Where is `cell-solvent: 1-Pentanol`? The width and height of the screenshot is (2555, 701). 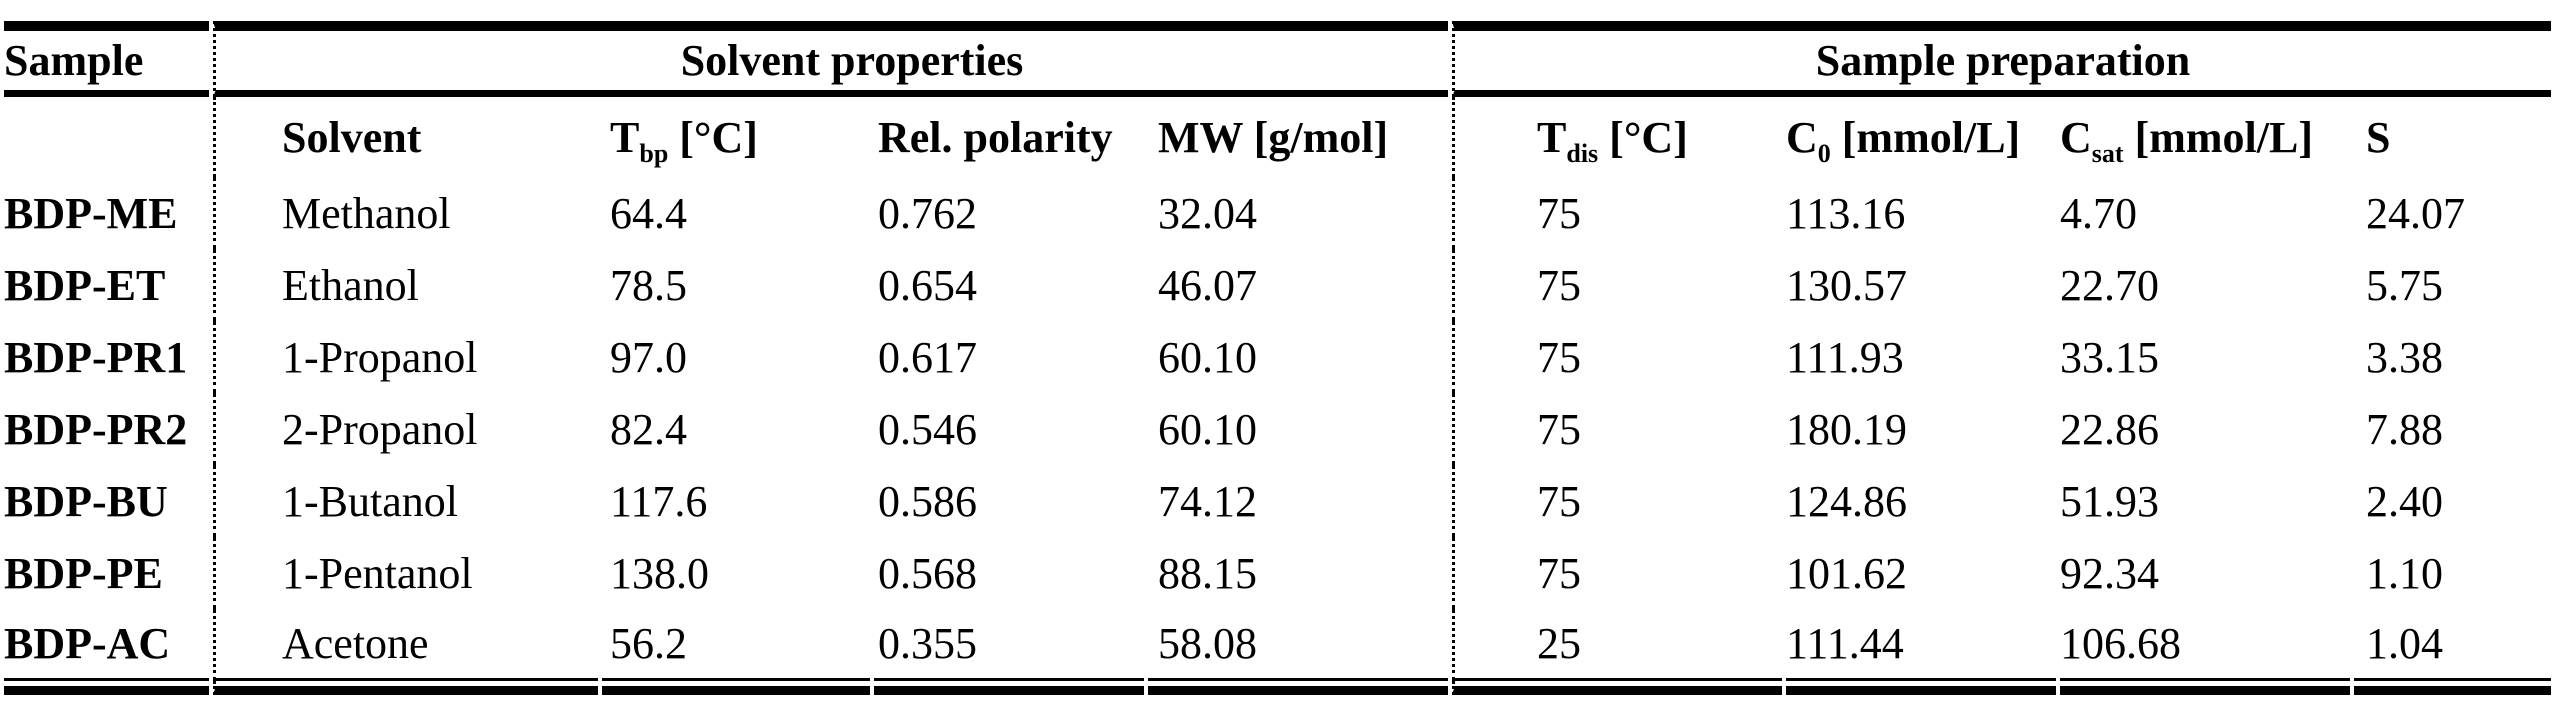 cell-solvent: 1-Pentanol is located at coordinates (405, 573).